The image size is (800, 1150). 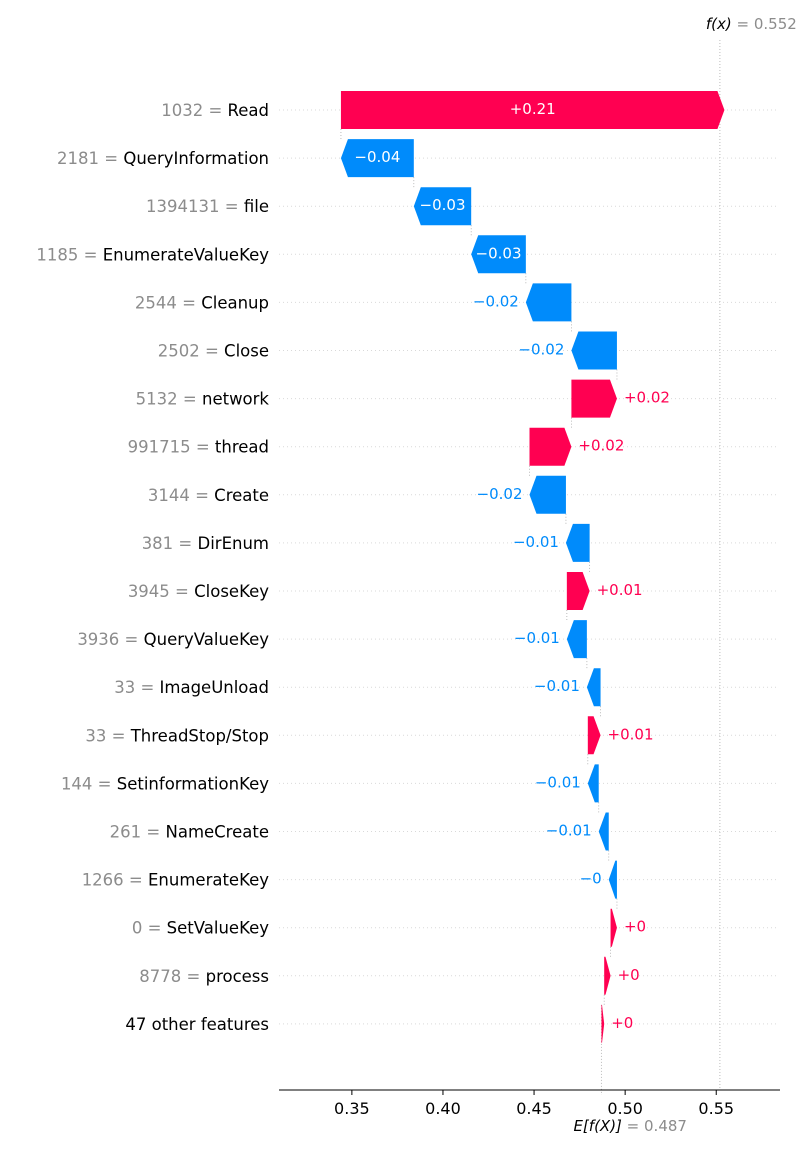 I want to click on feature-value: 1266 =, so click(x=115, y=879).